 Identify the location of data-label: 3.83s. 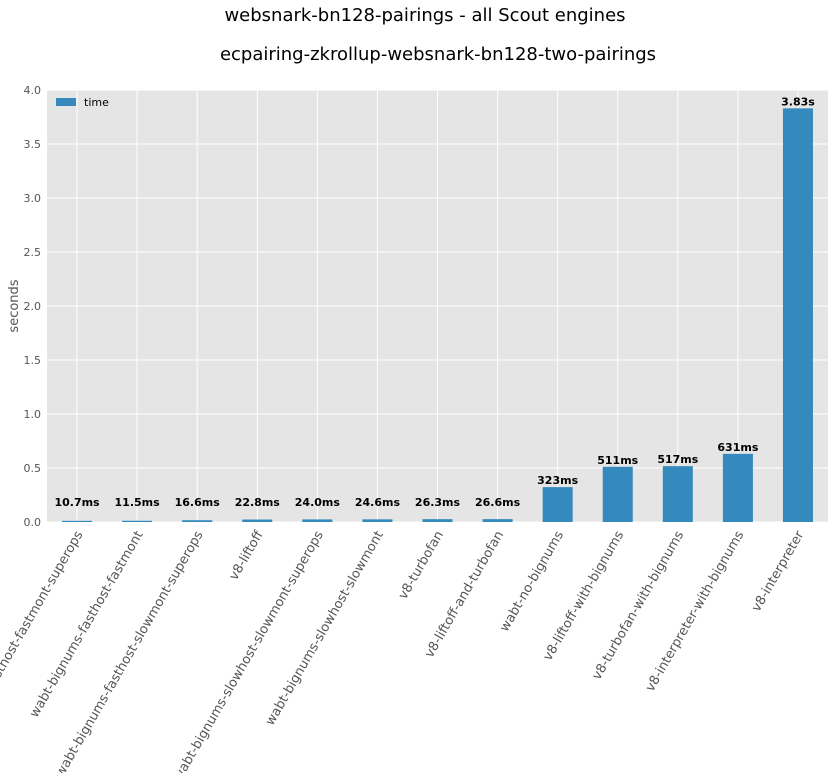
(798, 101).